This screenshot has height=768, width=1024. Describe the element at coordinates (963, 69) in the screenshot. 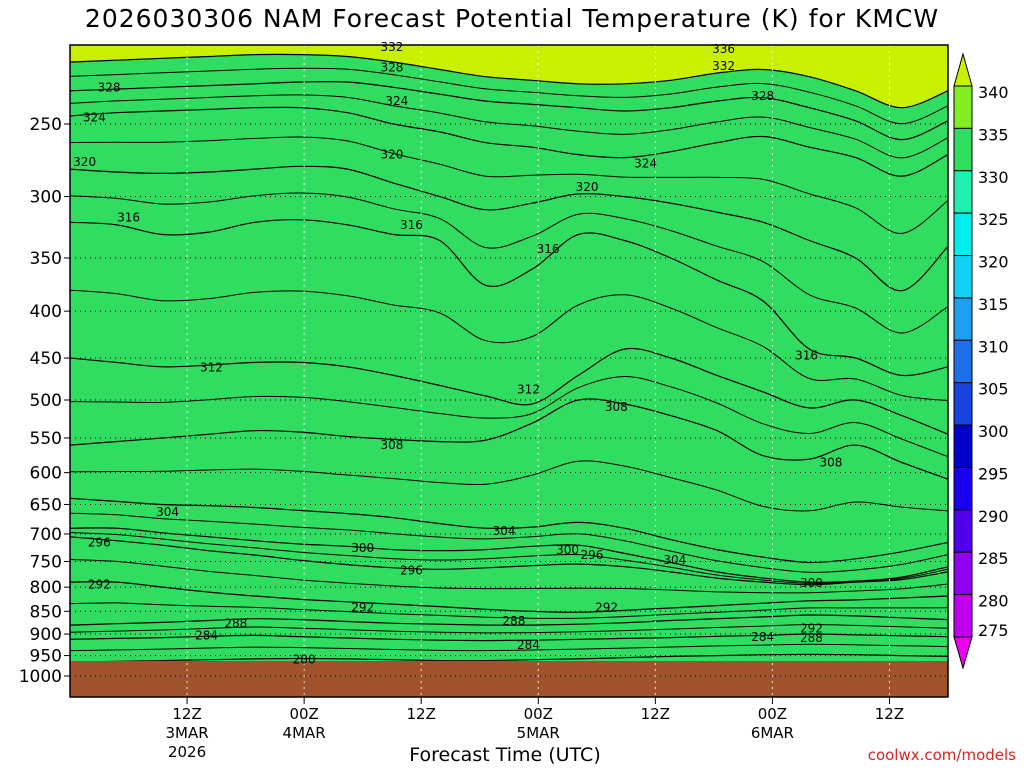

I see `colorbar-top-arrow` at that location.